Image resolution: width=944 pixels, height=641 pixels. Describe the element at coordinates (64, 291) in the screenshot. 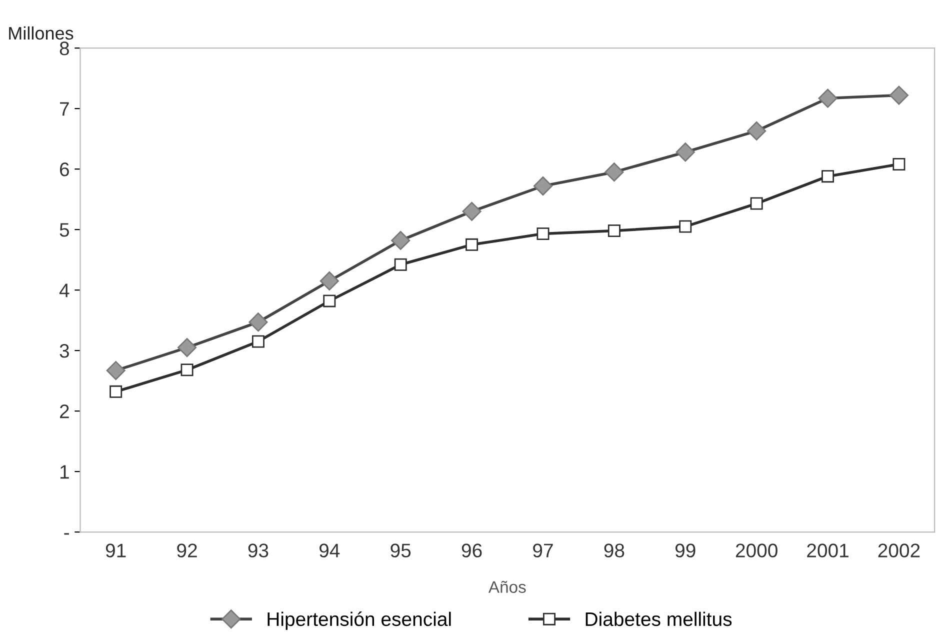

I see `y-tick-label: 4` at that location.